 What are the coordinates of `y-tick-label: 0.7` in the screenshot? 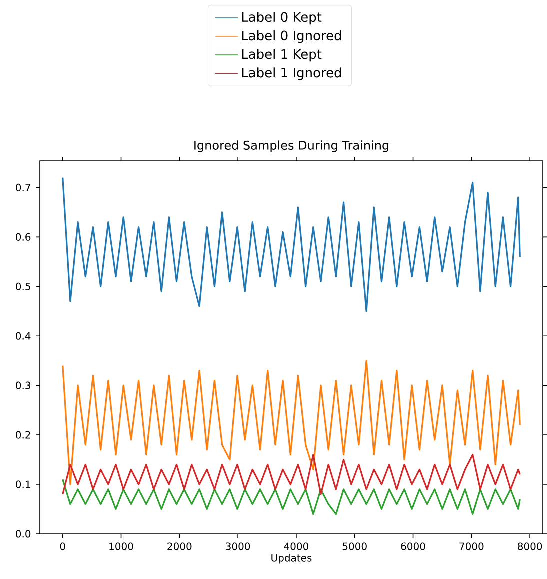 It's located at (23, 188).